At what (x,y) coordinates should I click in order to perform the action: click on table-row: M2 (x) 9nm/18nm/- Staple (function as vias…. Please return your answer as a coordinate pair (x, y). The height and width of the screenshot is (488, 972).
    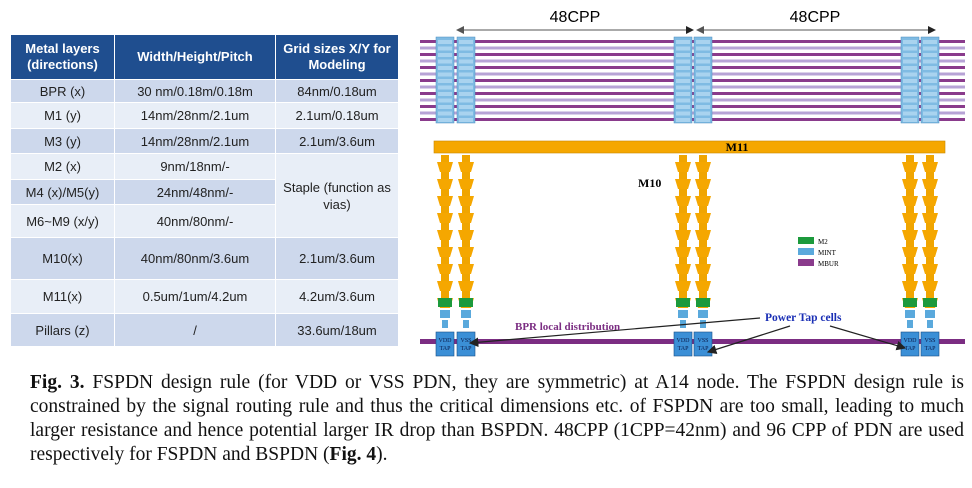
    Looking at the image, I should click on (204, 195).